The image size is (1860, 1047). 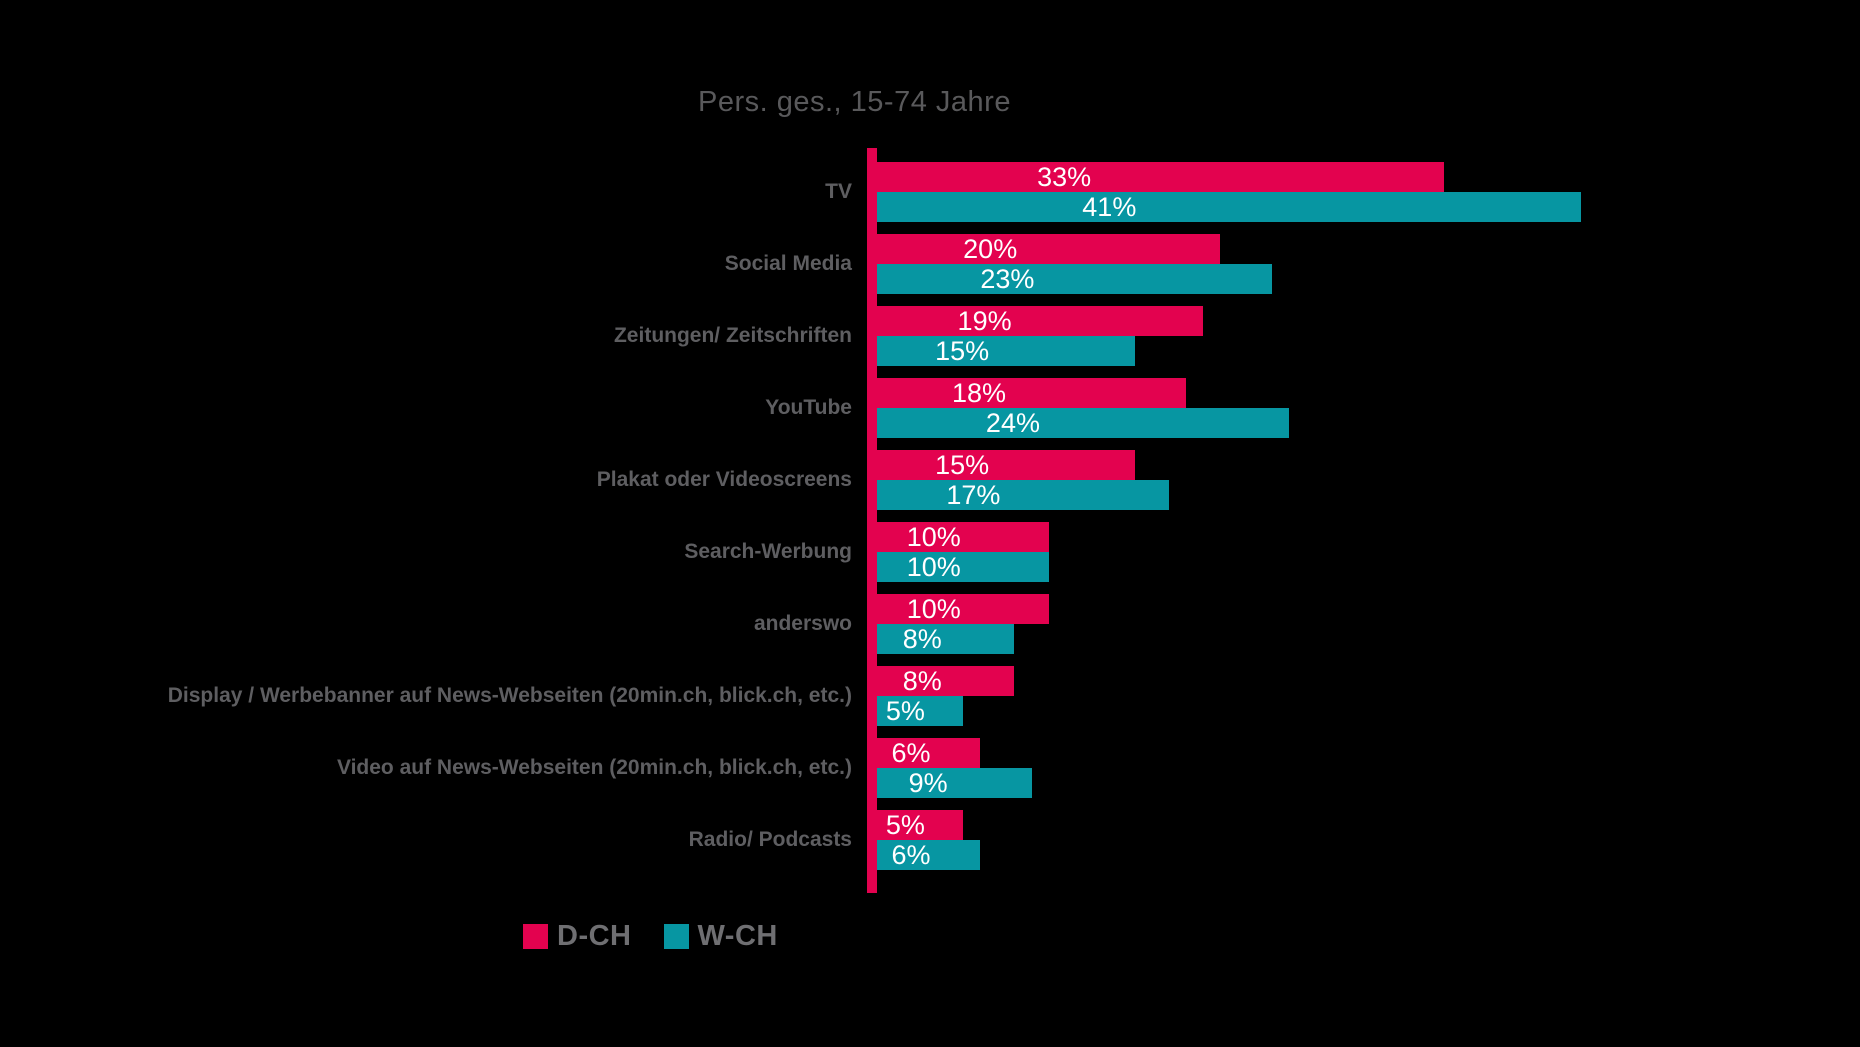 I want to click on bar-w-ch: 15%, so click(x=1006, y=351).